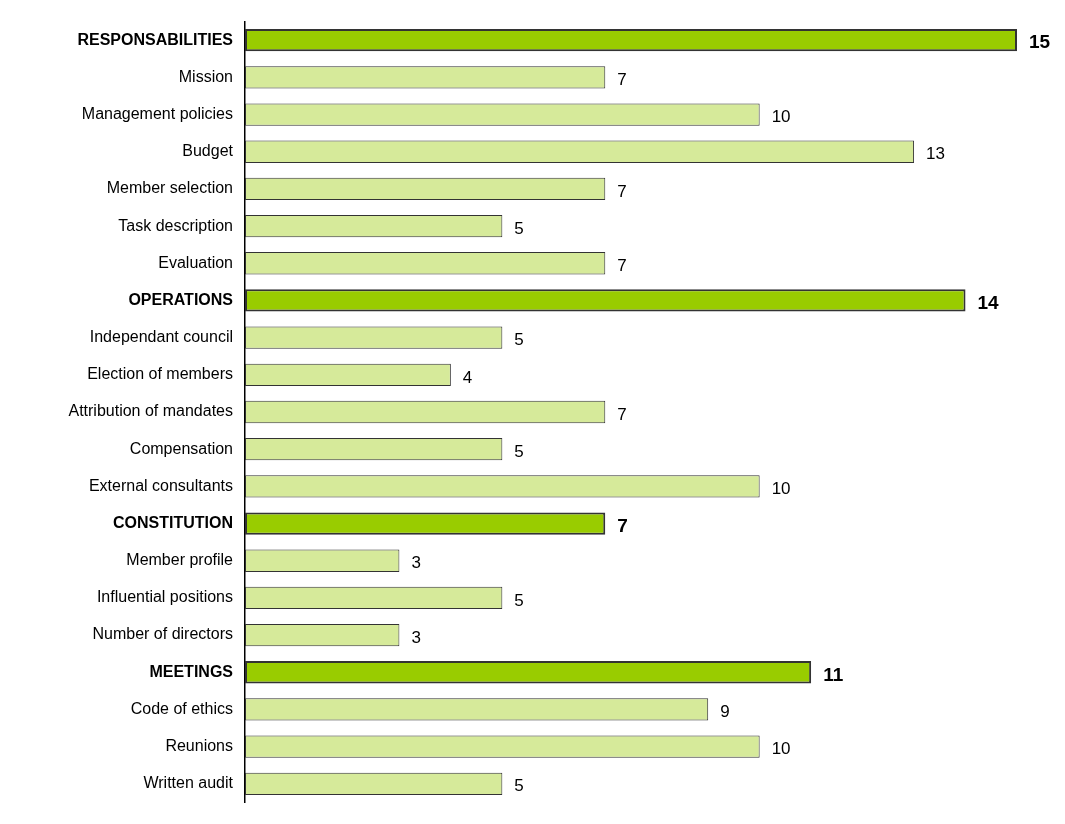  What do you see at coordinates (988, 302) in the screenshot?
I see `data-label: 14` at bounding box center [988, 302].